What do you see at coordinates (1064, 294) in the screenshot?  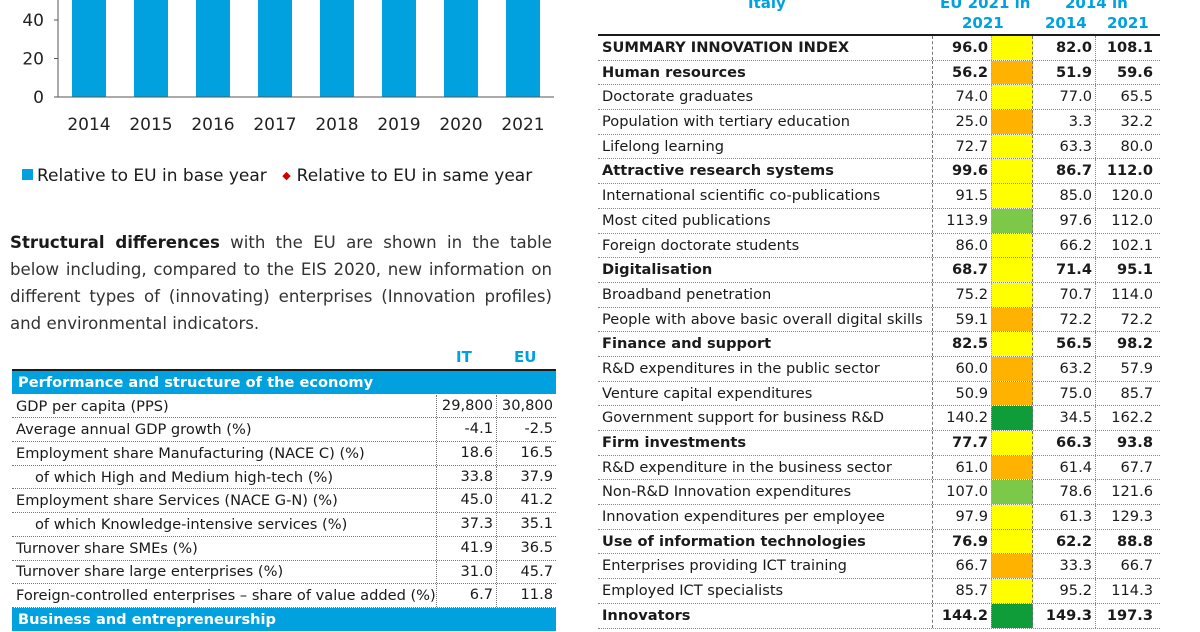 I see `indicator-2014-value: 70.7` at bounding box center [1064, 294].